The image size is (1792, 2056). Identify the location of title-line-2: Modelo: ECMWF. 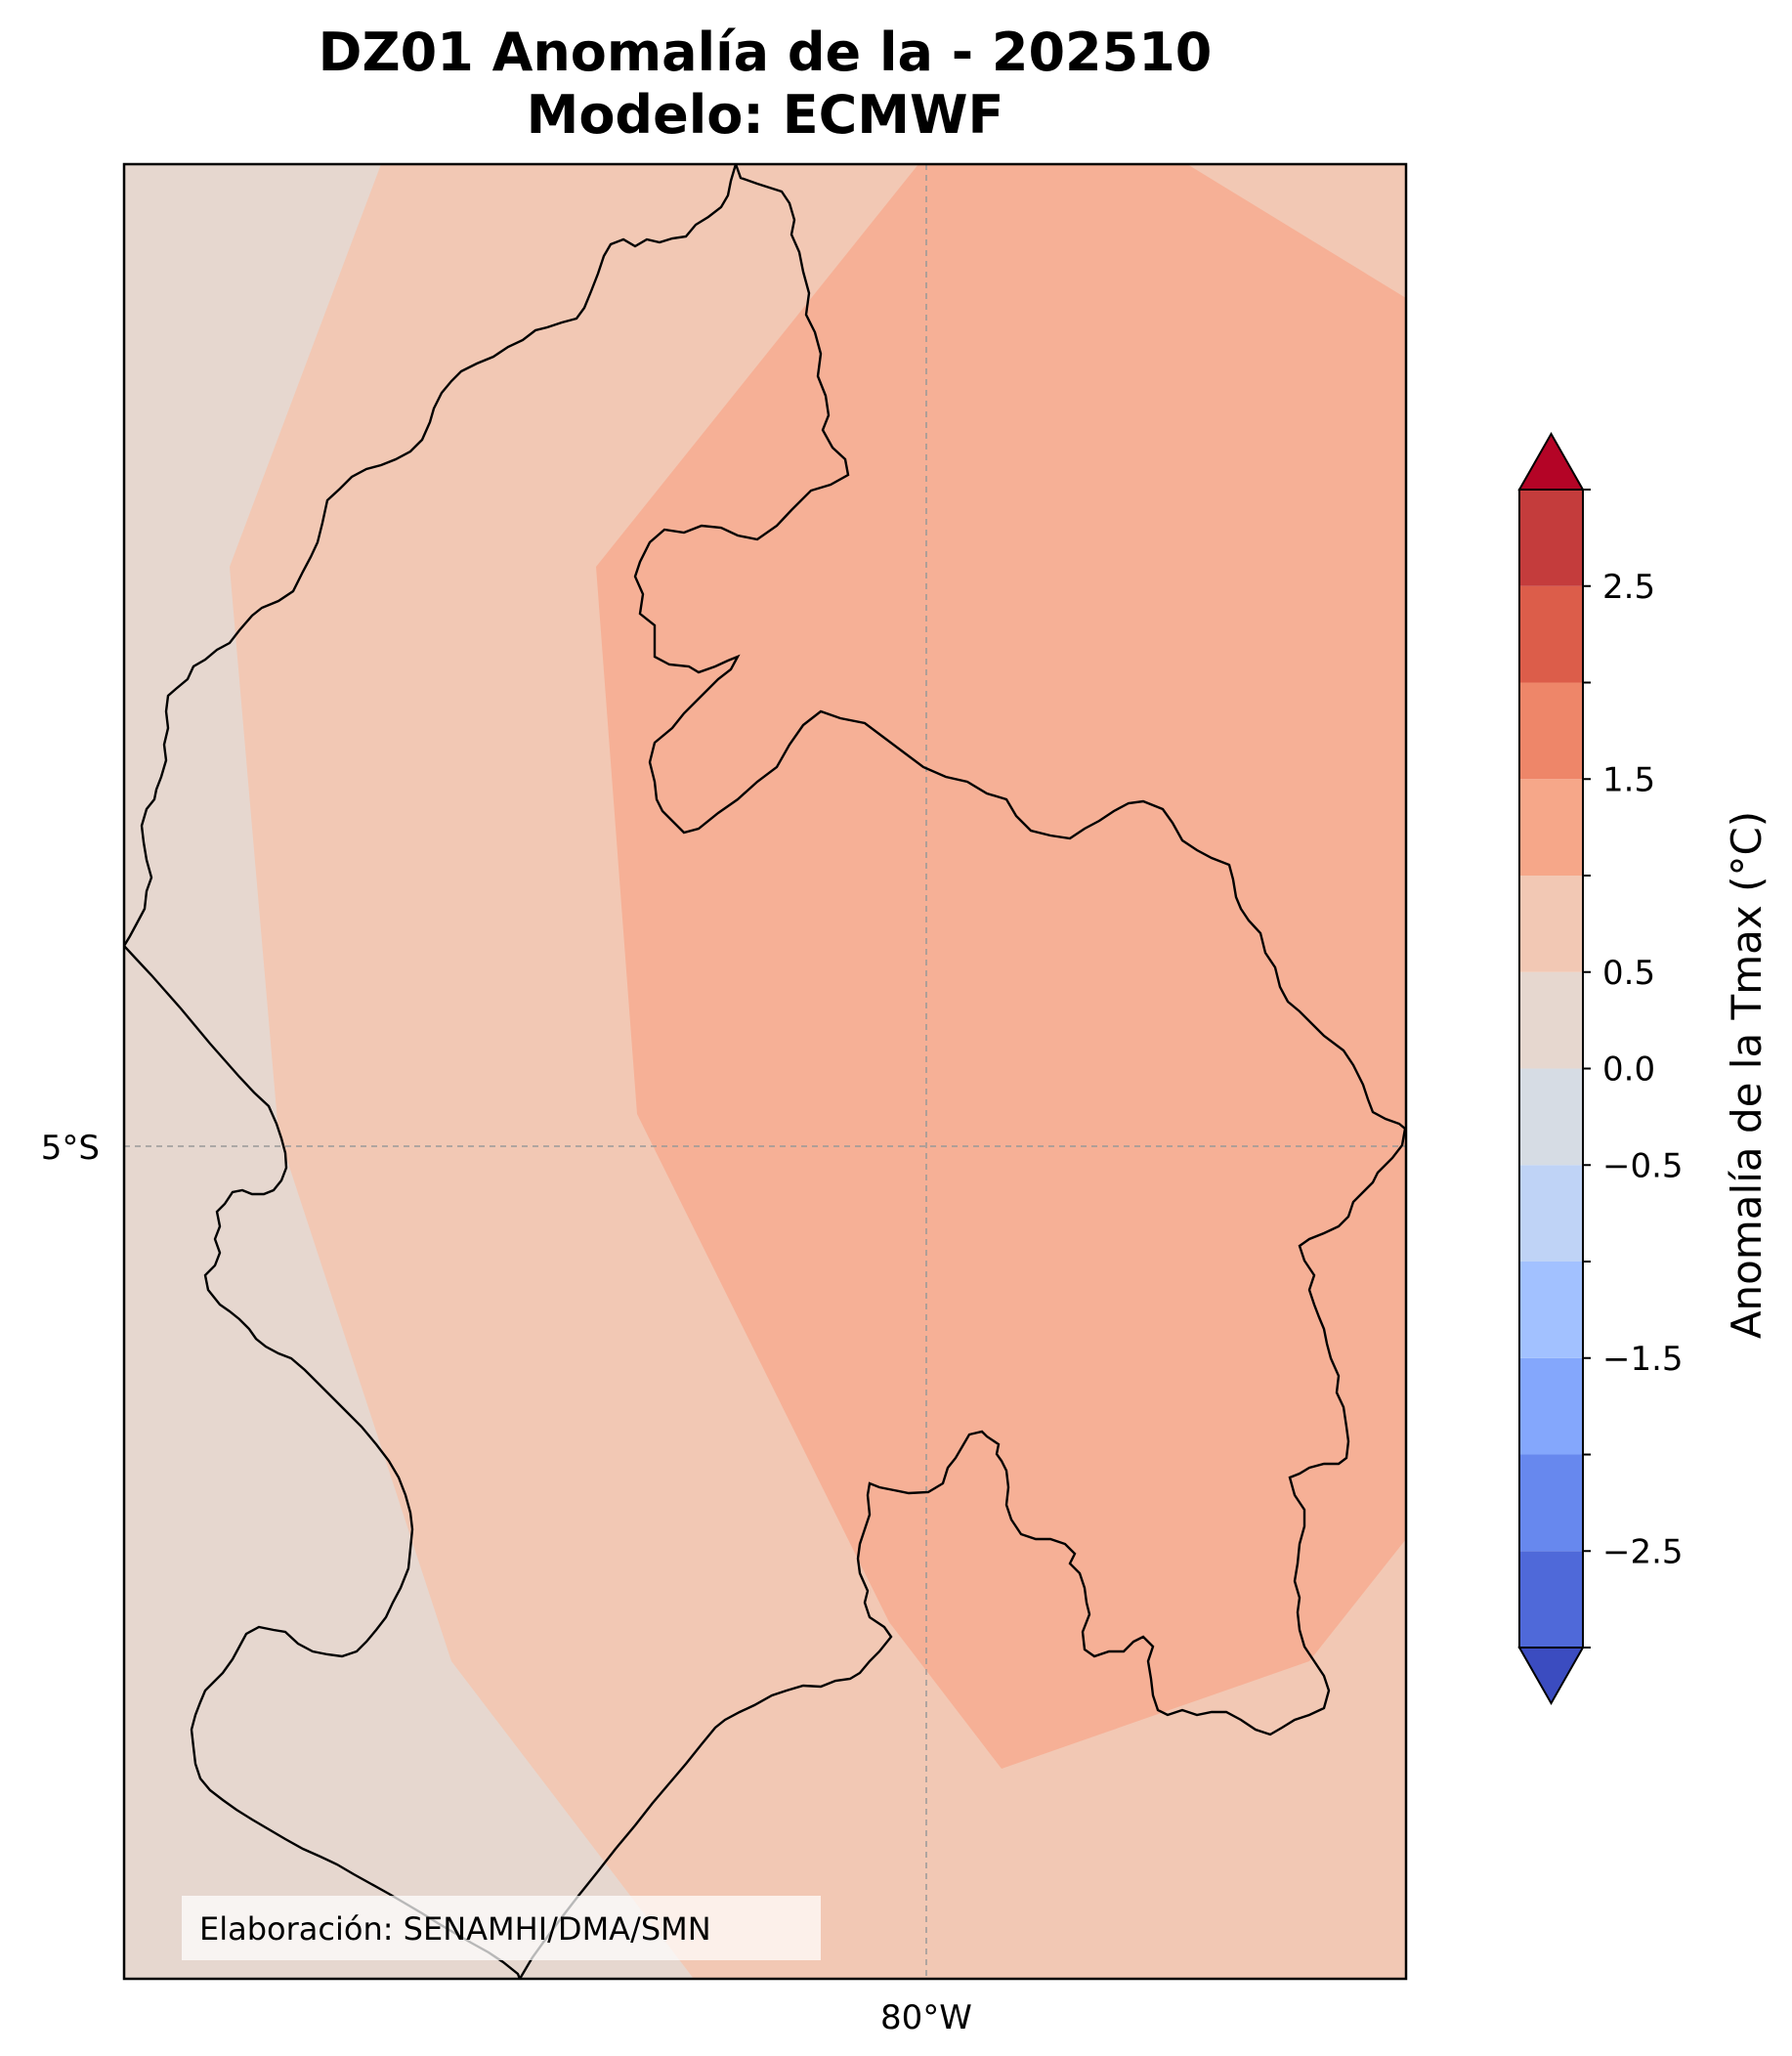
(765, 115).